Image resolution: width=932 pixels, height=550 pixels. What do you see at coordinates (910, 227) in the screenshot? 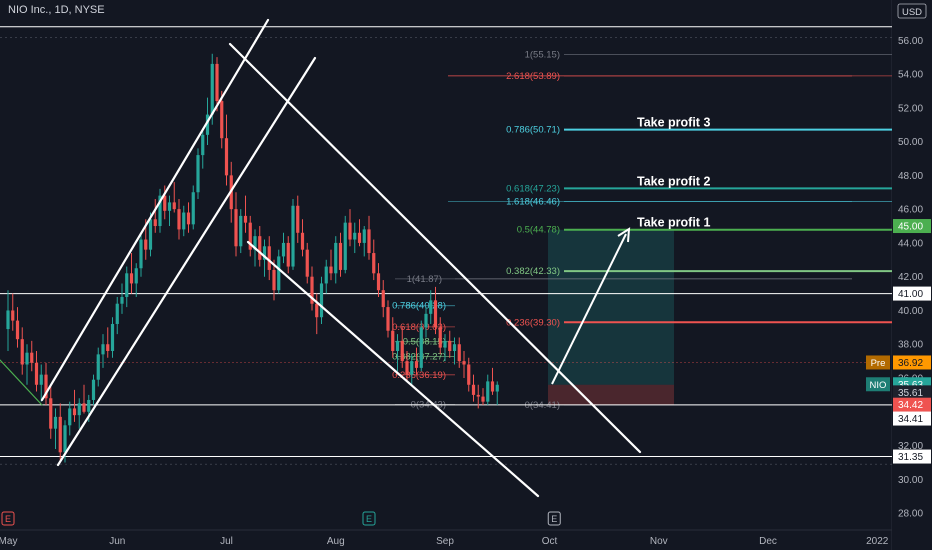
I see `price-tag-label: 45.00` at bounding box center [910, 227].